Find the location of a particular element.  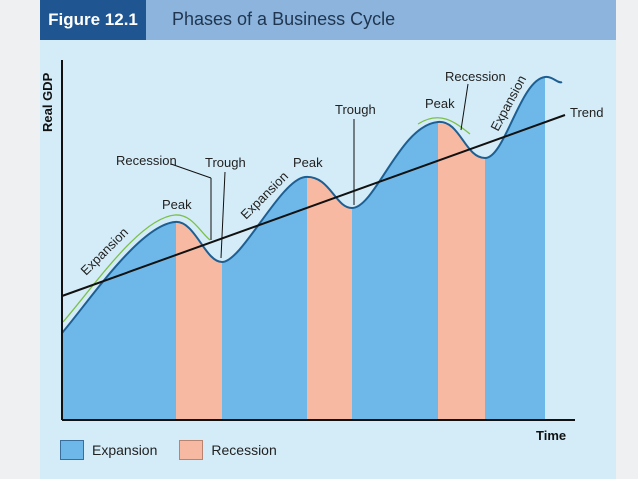

label-trough-2: Trough is located at coordinates (355, 109).